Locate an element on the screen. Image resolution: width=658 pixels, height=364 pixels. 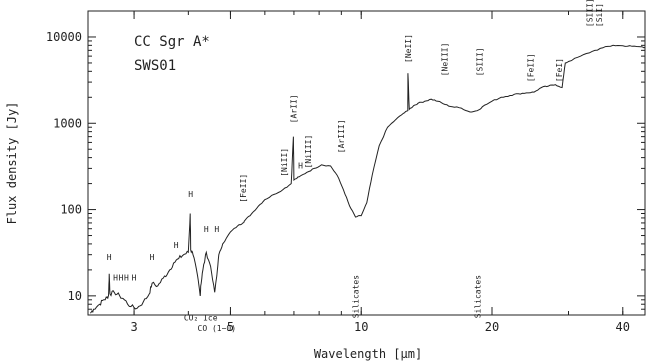
y-tick-label: 100 is located at coordinates (71, 210).